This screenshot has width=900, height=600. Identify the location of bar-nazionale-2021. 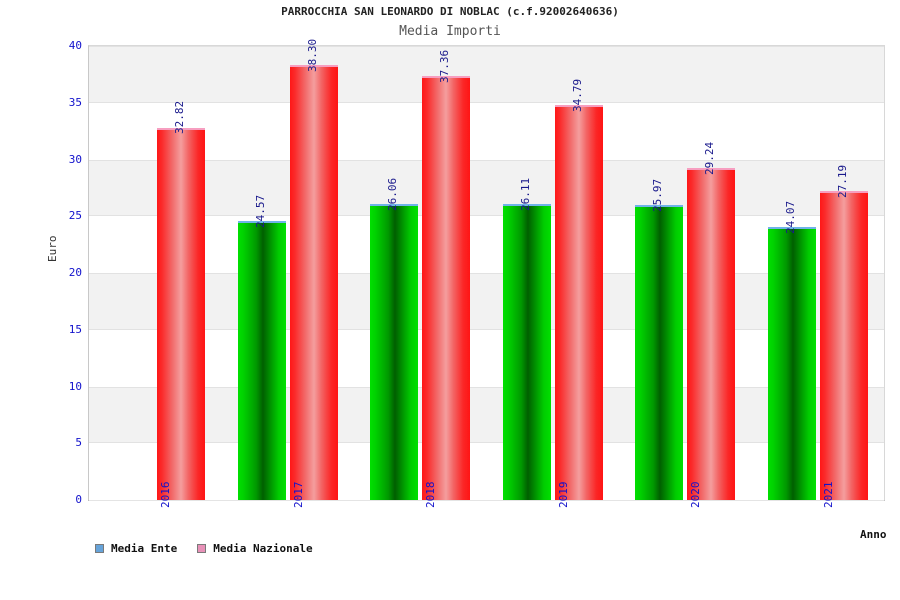
(843, 345).